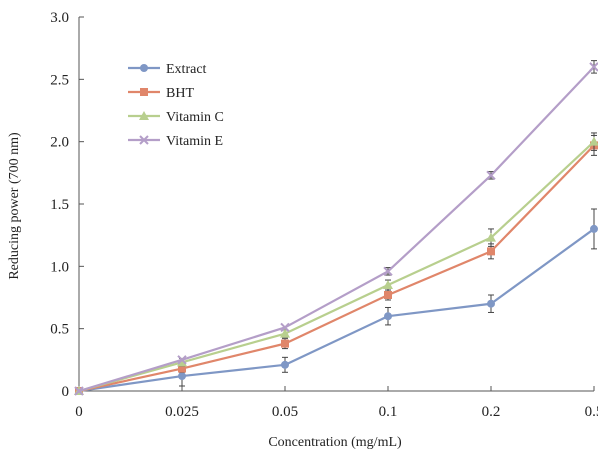 This screenshot has height=456, width=598. Describe the element at coordinates (591, 412) in the screenshot. I see `x-tick-label: 0.5` at that location.